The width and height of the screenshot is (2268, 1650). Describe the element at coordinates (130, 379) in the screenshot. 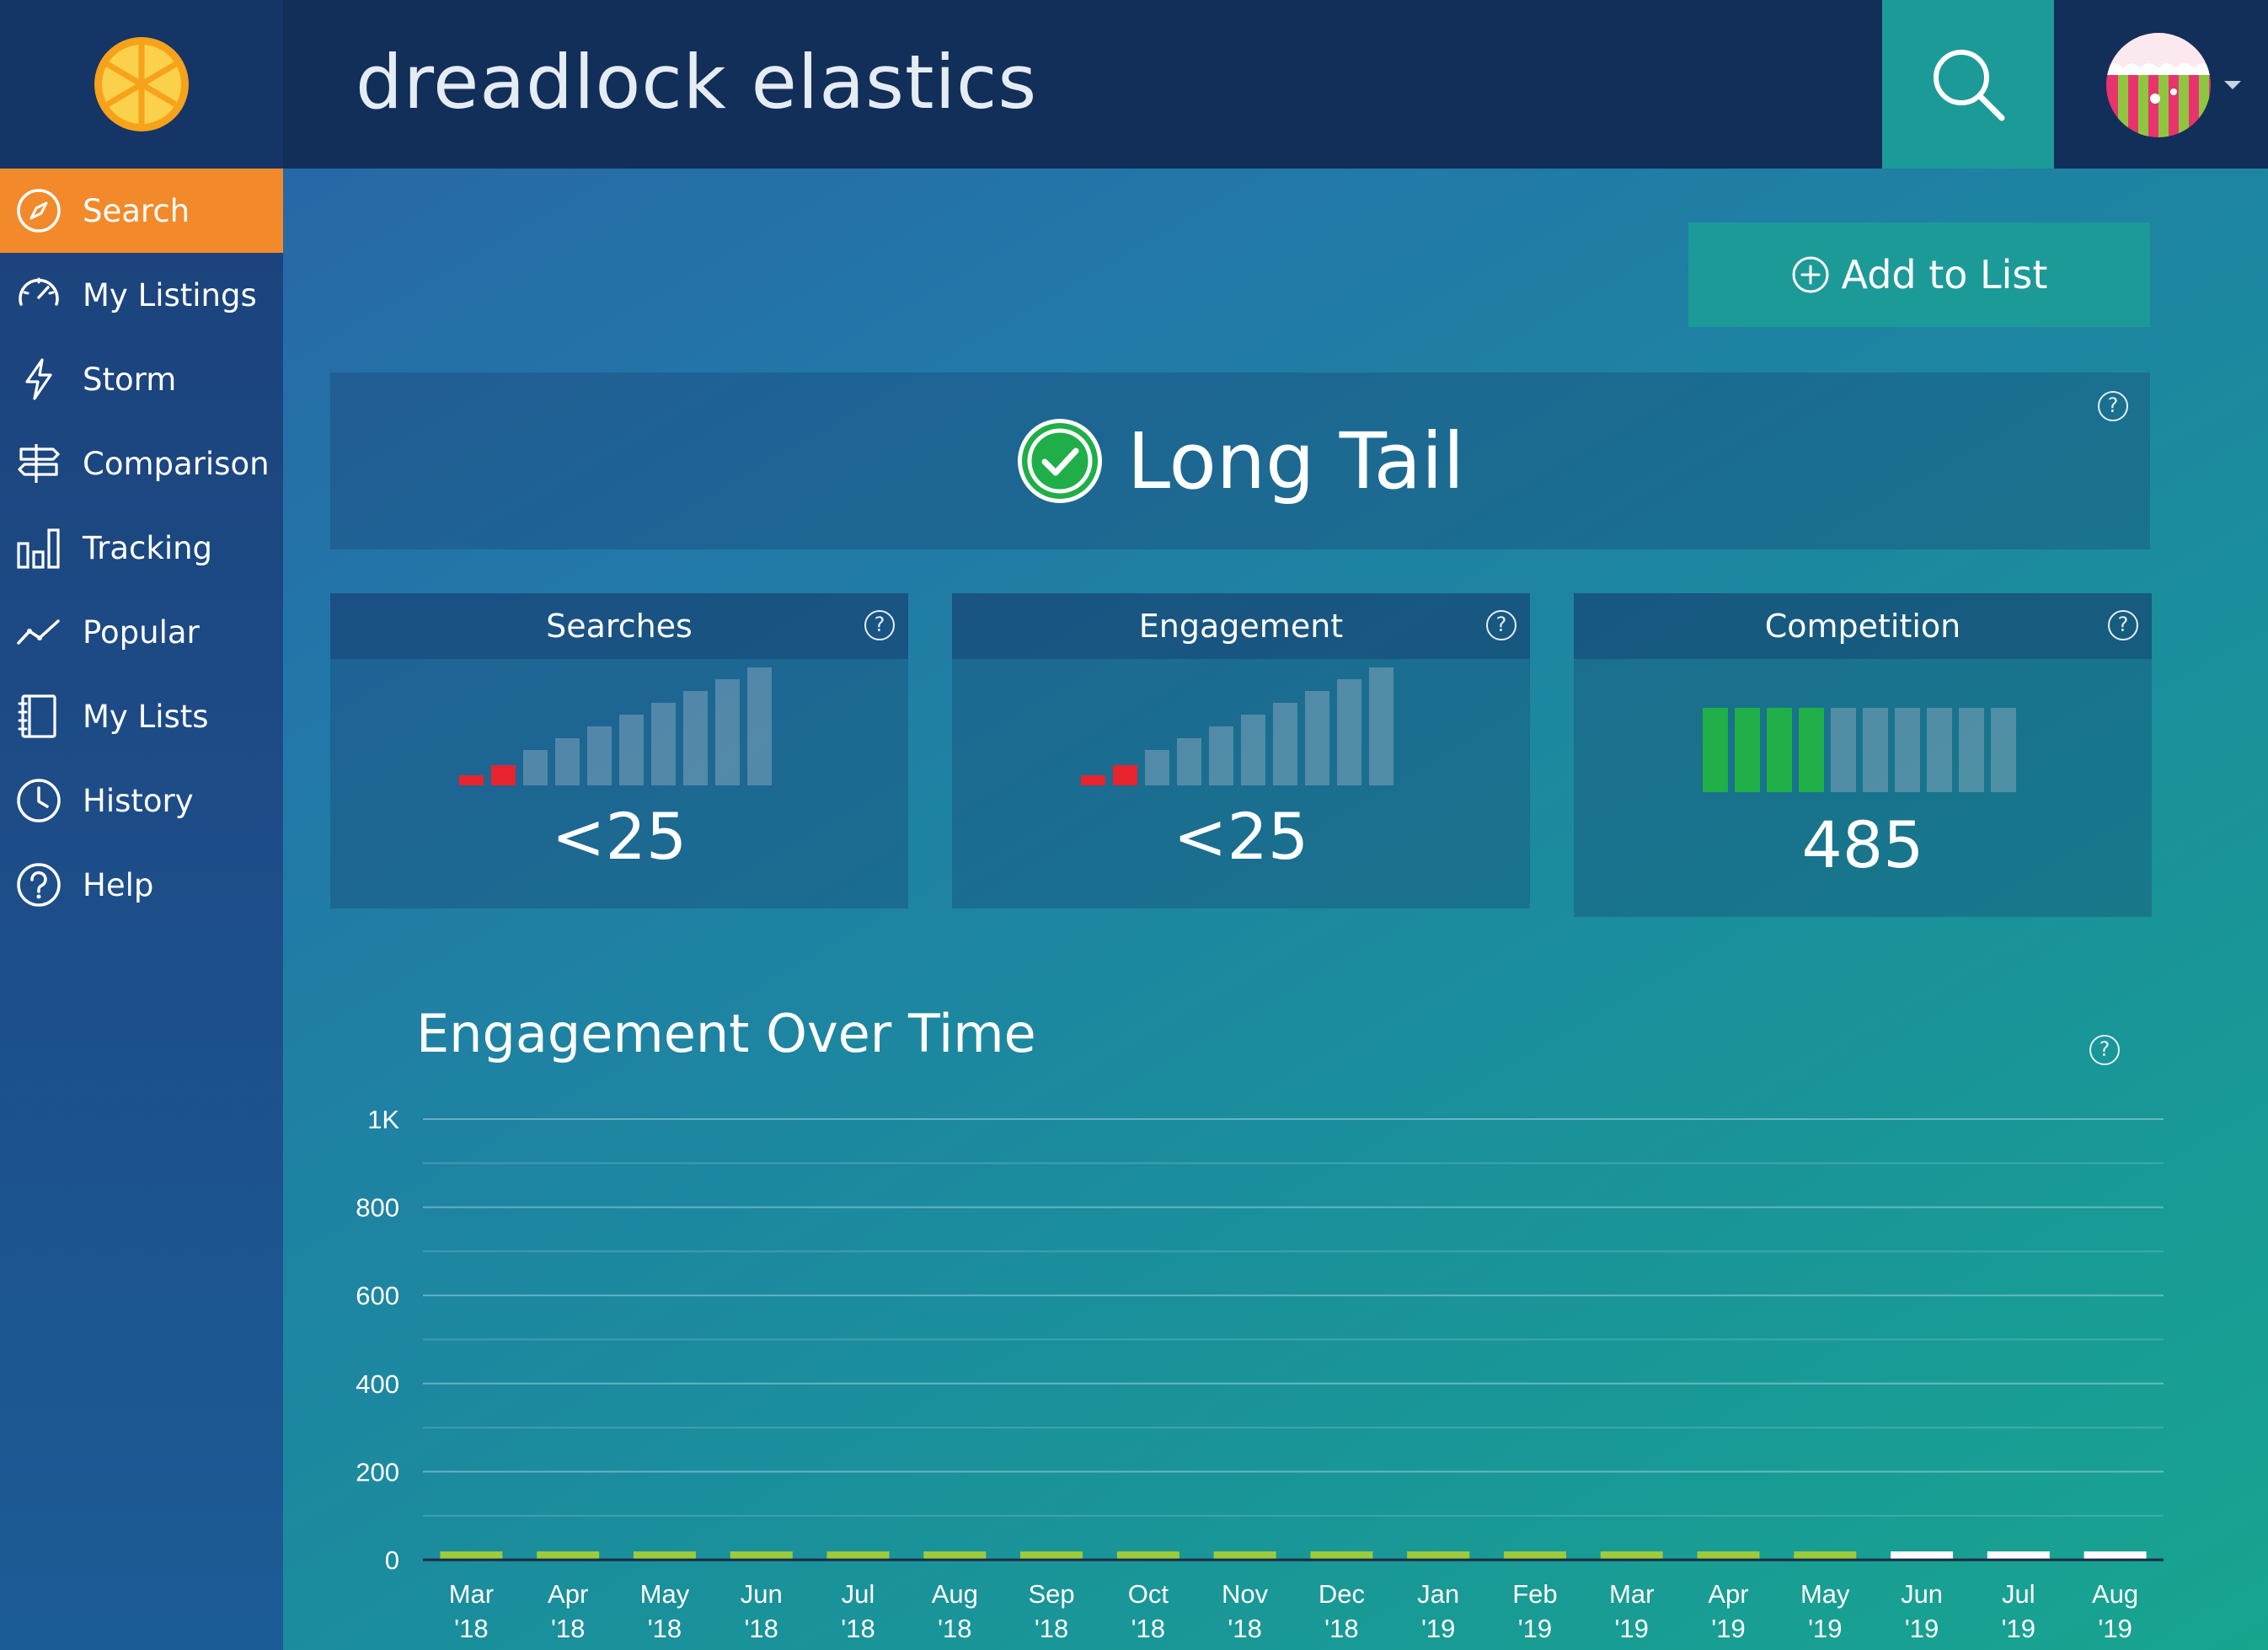

I see `sidebar-item-label: Storm` at that location.